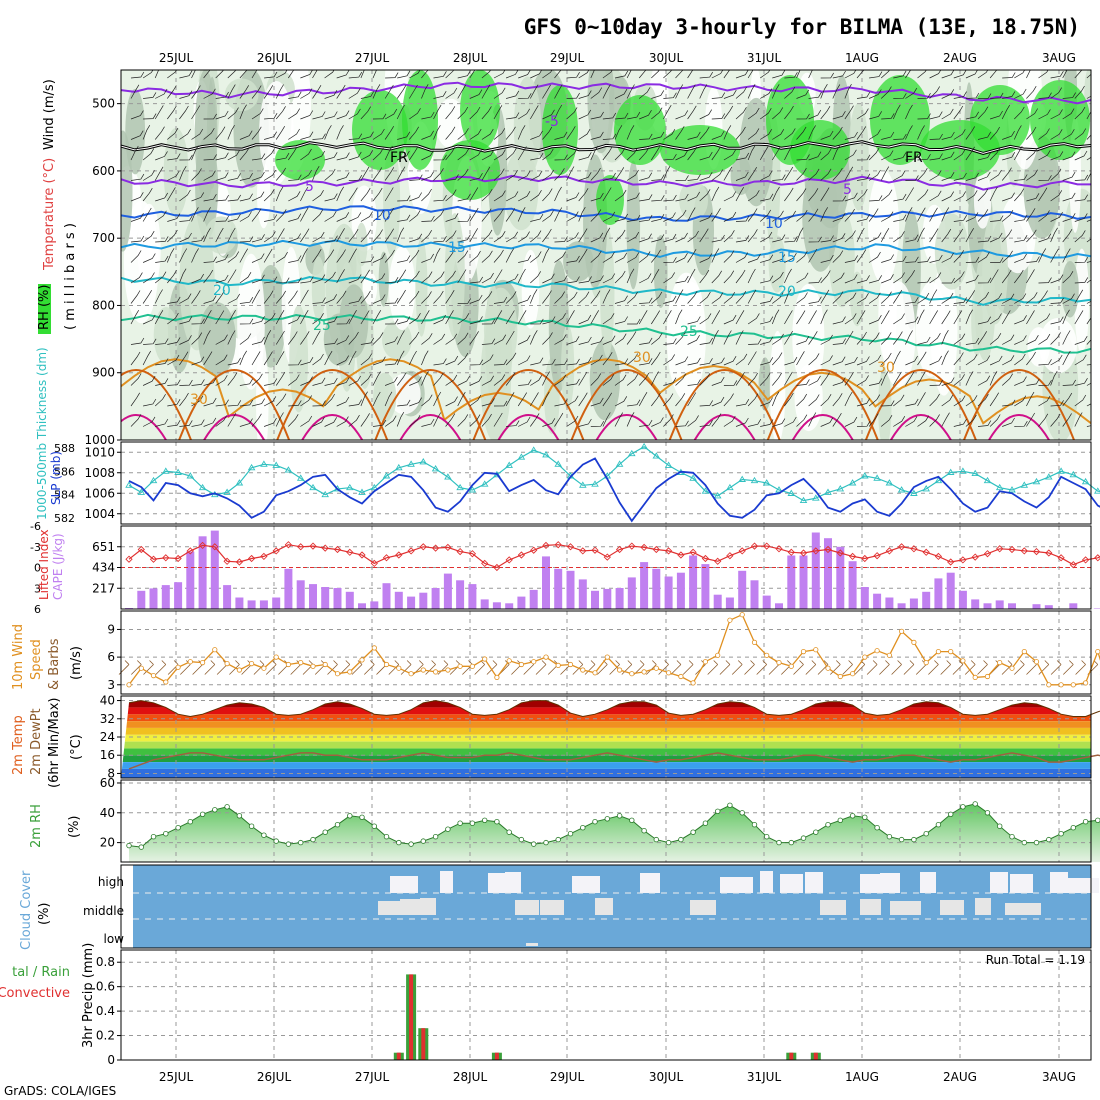  Describe the element at coordinates (606, 731) in the screenshot. I see `temp-band` at that location.